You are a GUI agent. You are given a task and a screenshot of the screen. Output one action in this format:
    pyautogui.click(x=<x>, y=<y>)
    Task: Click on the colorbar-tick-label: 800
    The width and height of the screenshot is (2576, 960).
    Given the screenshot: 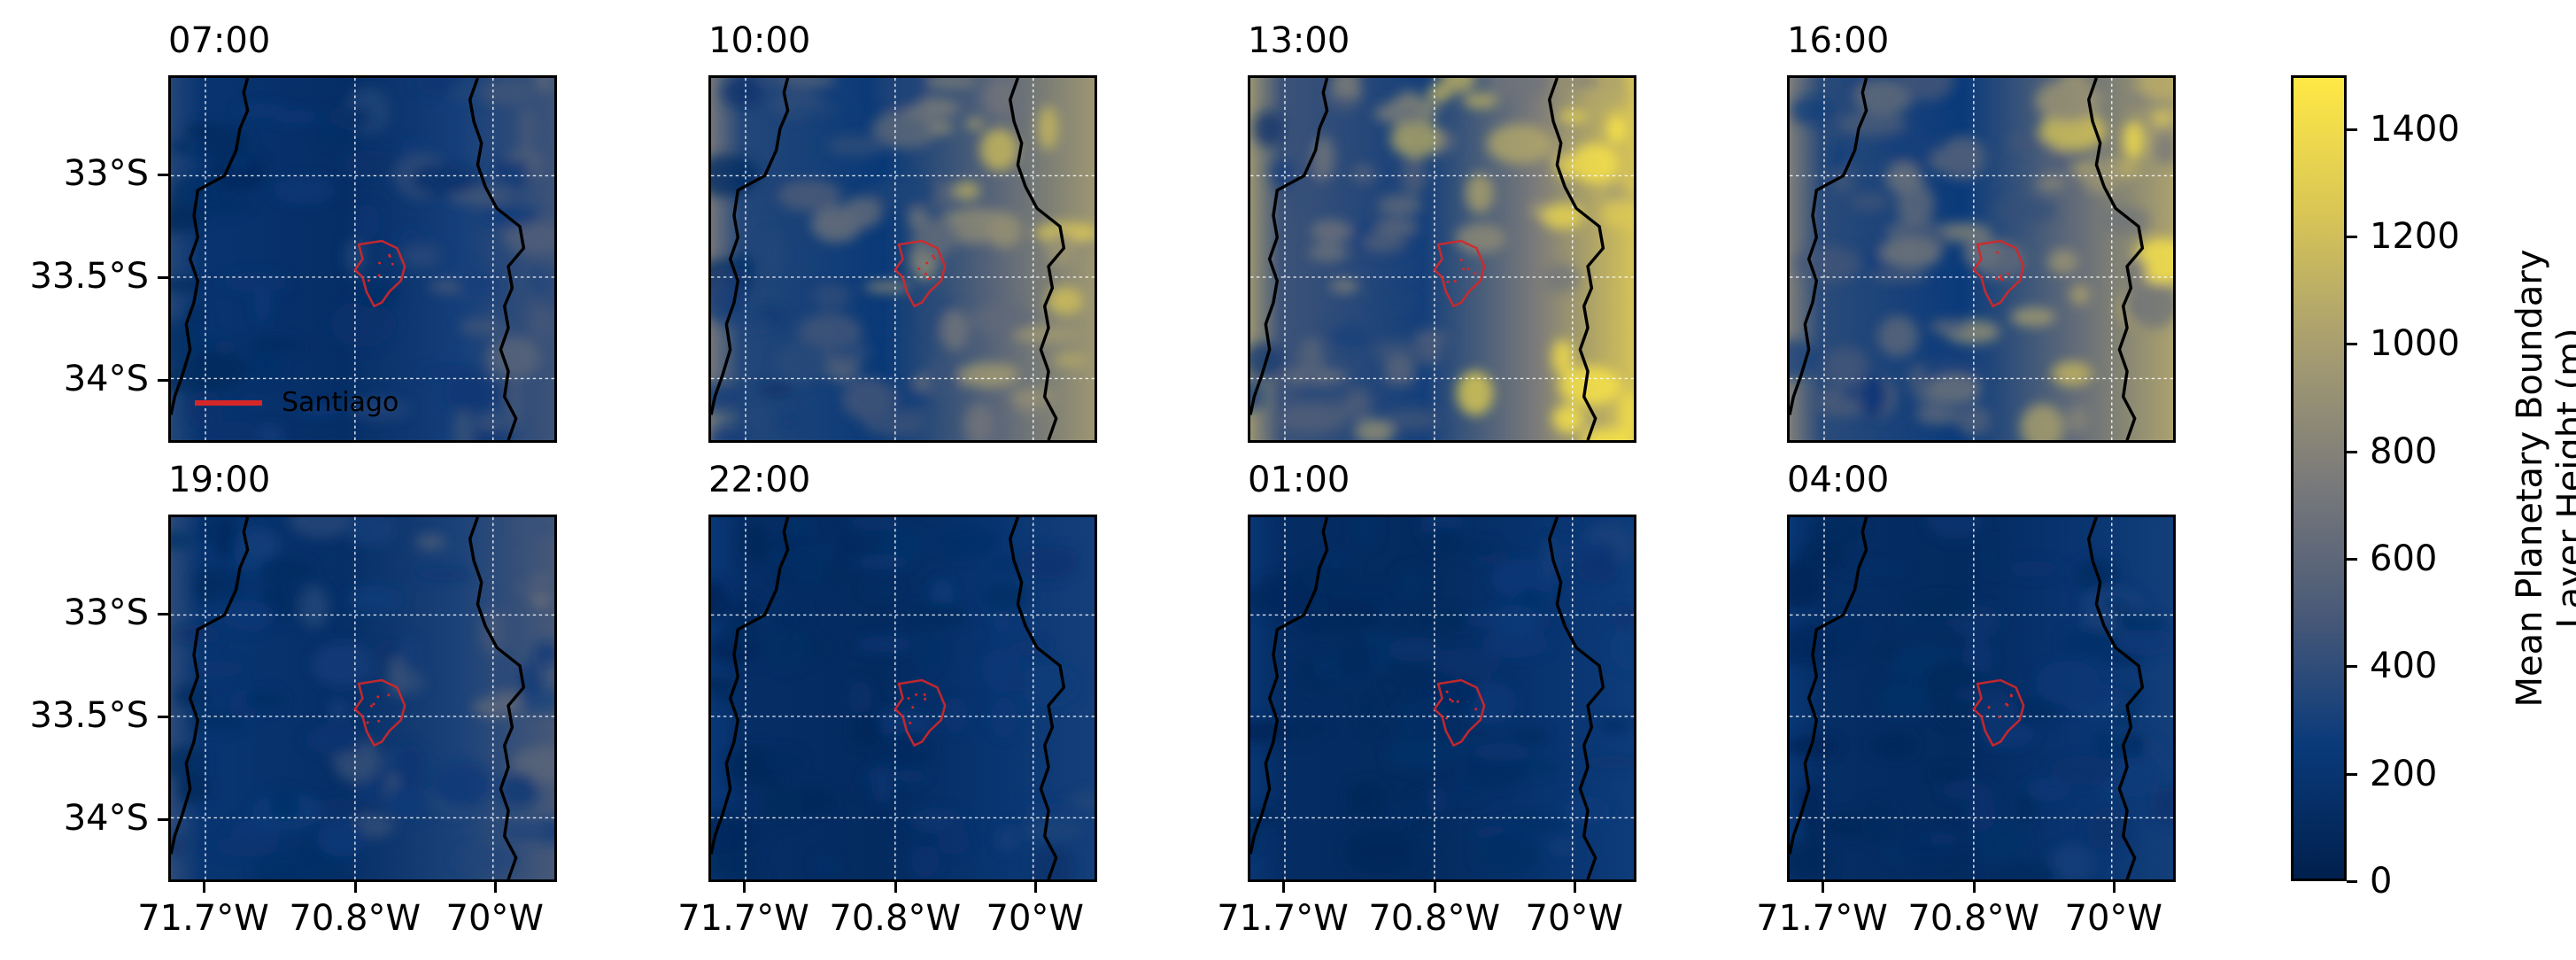 What is the action you would take?
    pyautogui.click(x=2404, y=451)
    